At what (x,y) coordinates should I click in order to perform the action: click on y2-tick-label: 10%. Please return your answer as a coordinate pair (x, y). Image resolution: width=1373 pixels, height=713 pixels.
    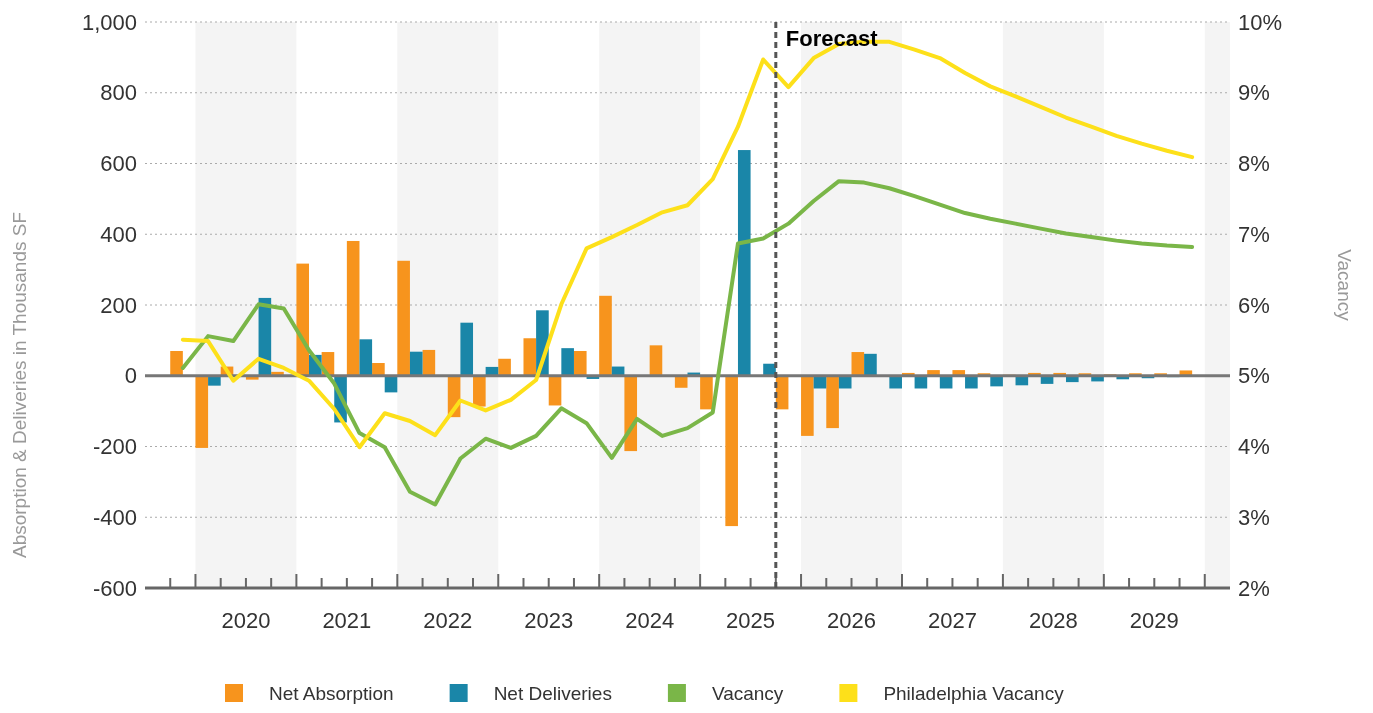
    Looking at the image, I should click on (1260, 22).